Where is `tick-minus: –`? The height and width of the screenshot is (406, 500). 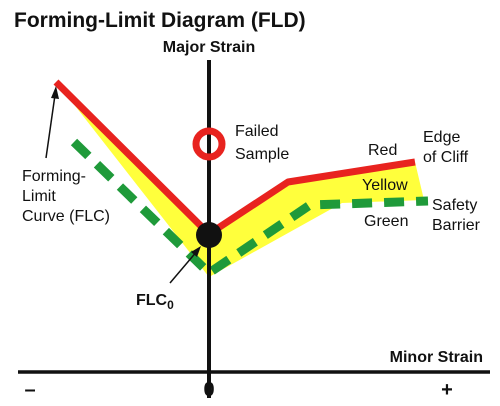 tick-minus: – is located at coordinates (29, 390).